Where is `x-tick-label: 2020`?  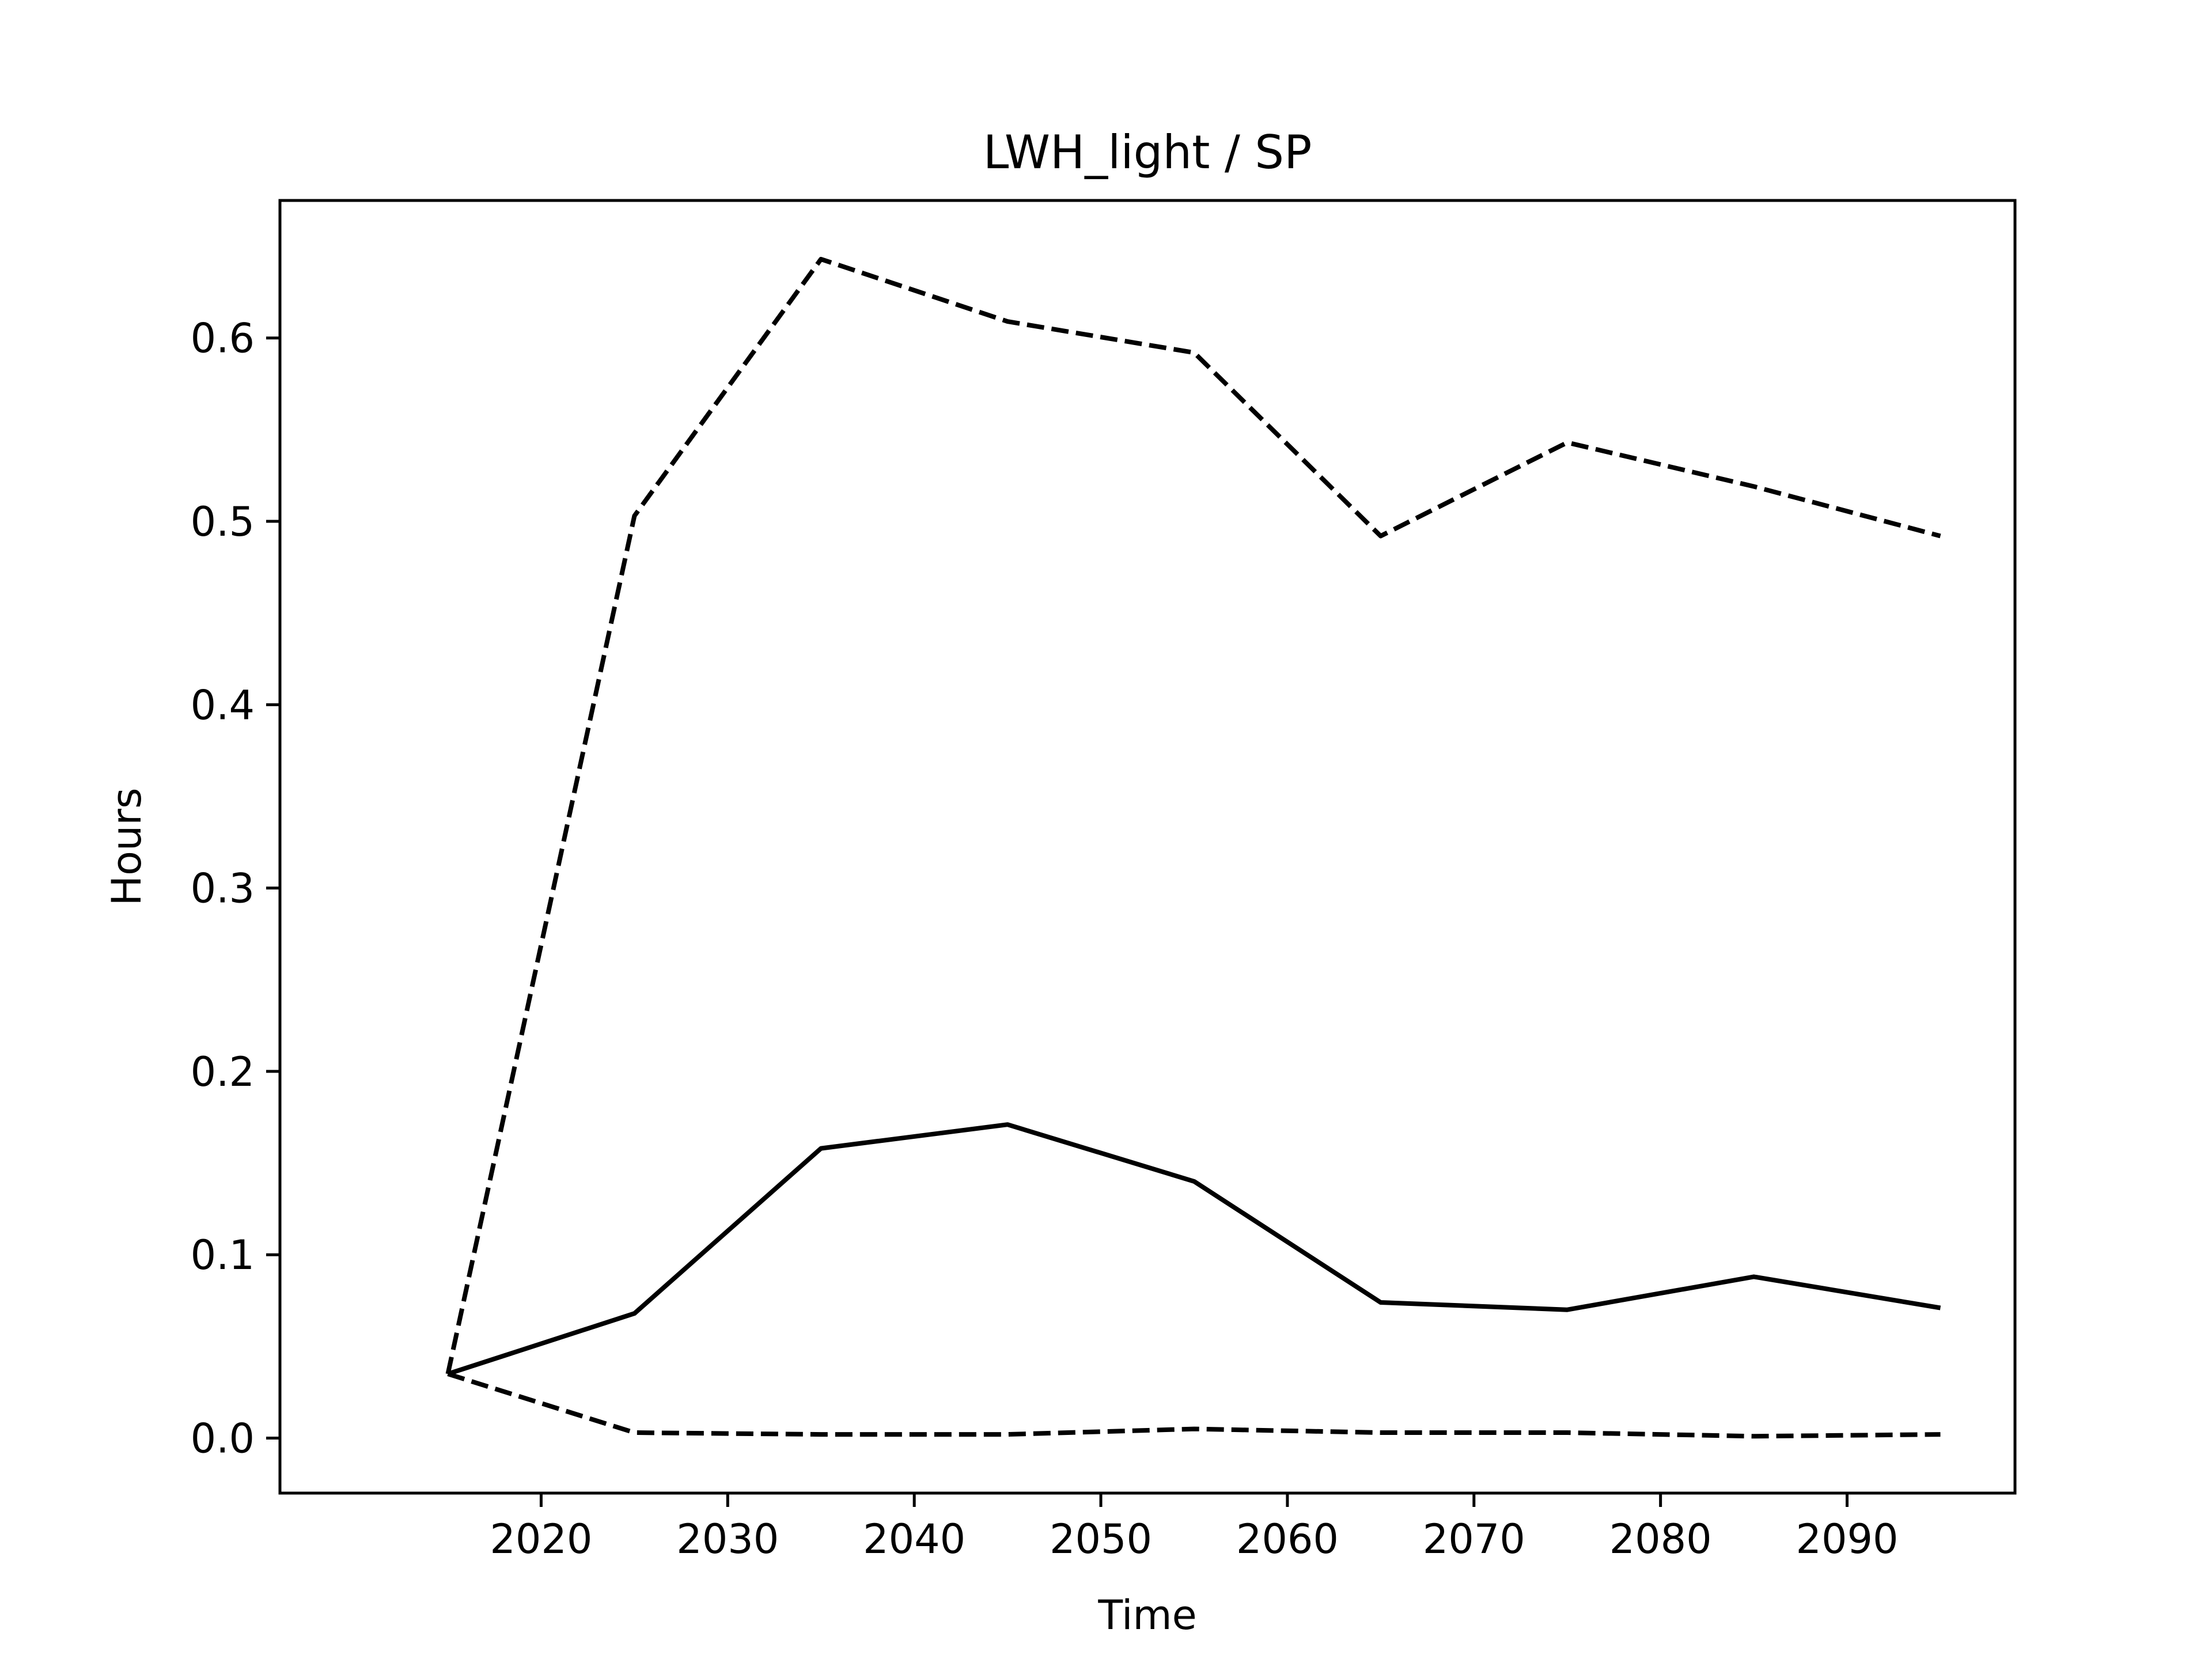 x-tick-label: 2020 is located at coordinates (541, 1539).